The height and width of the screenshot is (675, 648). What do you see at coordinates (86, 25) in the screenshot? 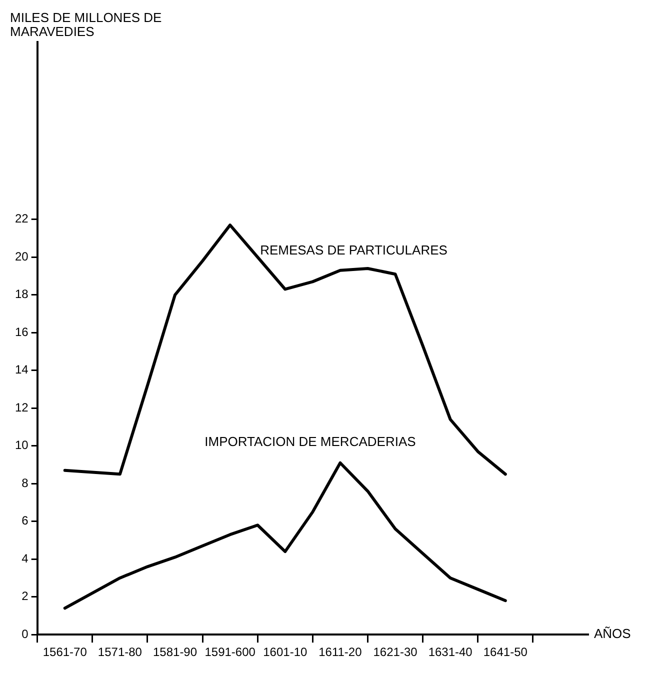
I see `y-axis-title: MILES DE MILLONES DE MARAVEDIES` at bounding box center [86, 25].